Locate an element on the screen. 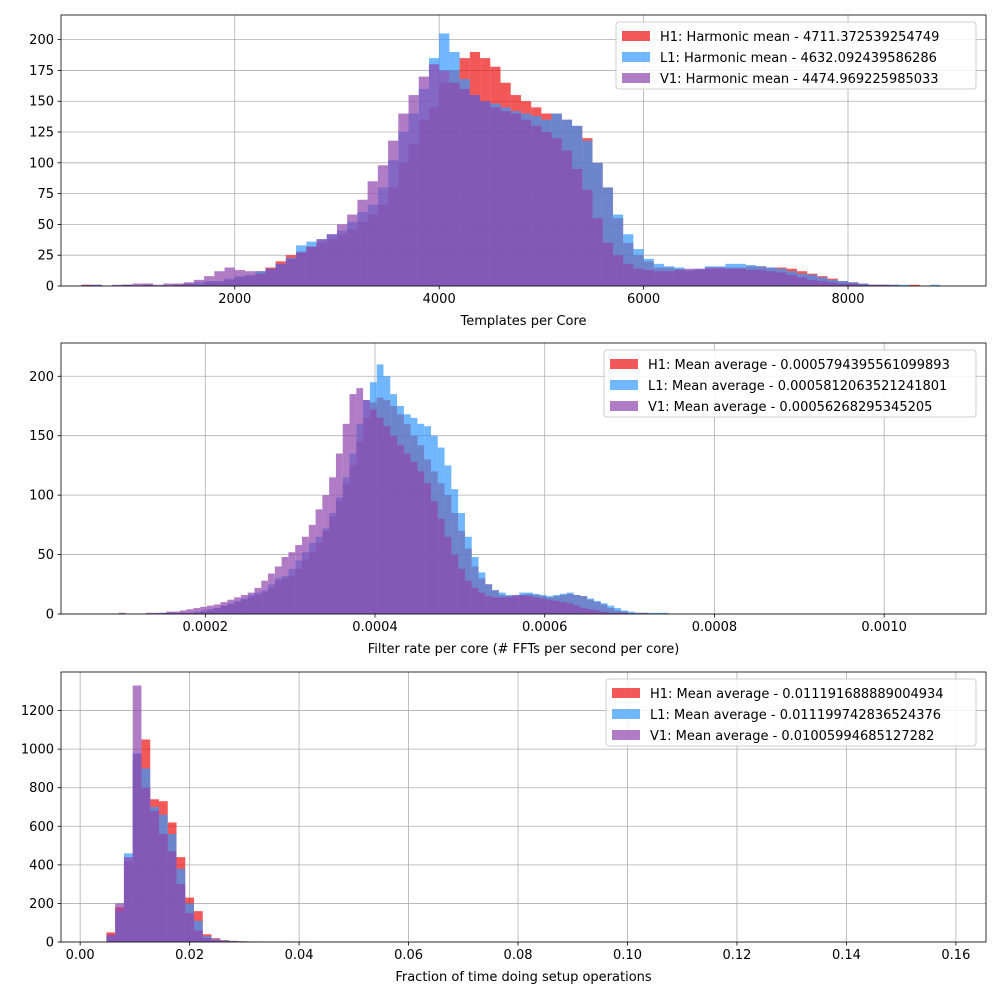  y-tick-label: 1000 is located at coordinates (37, 750).